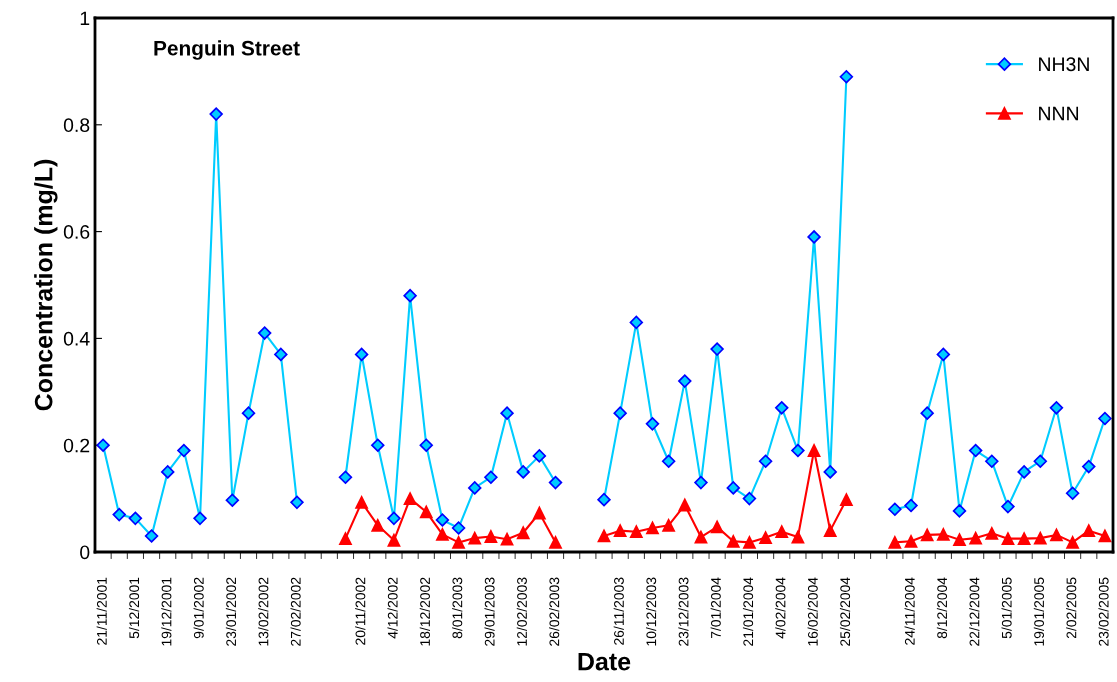 This screenshot has height=682, width=1117. What do you see at coordinates (618, 611) in the screenshot?
I see `x-tick-label: 26/11/2003` at bounding box center [618, 611].